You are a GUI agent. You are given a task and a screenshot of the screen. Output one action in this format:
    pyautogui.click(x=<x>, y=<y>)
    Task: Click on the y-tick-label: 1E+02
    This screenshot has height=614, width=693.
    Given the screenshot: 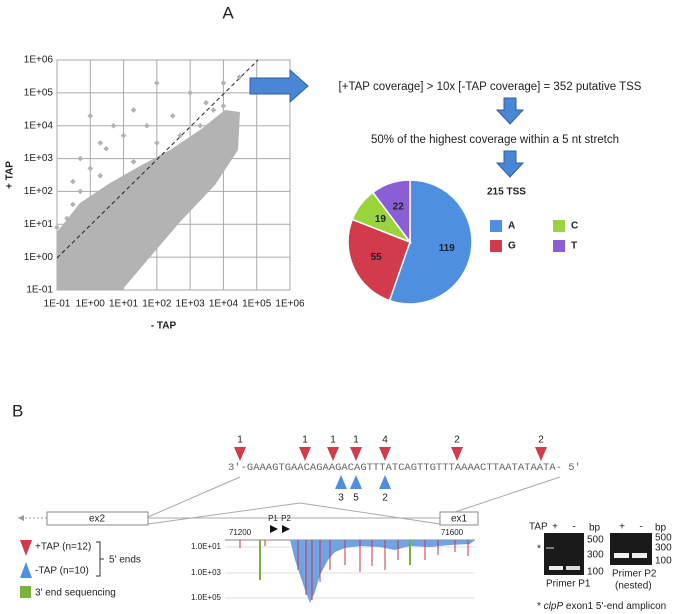 What is the action you would take?
    pyautogui.click(x=39, y=191)
    